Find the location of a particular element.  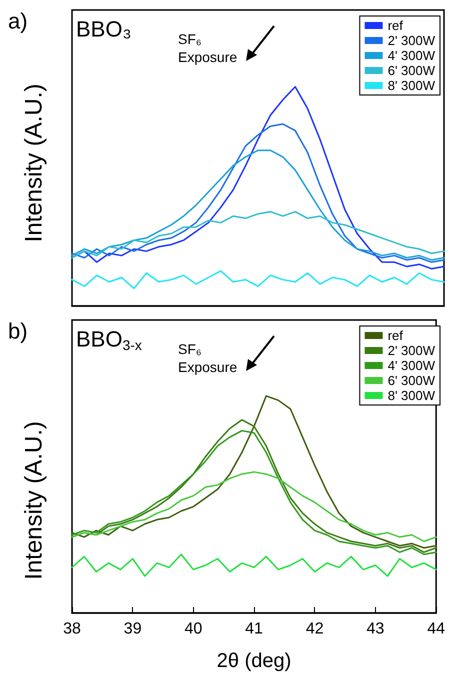

x-tick-label: 43 is located at coordinates (375, 629).